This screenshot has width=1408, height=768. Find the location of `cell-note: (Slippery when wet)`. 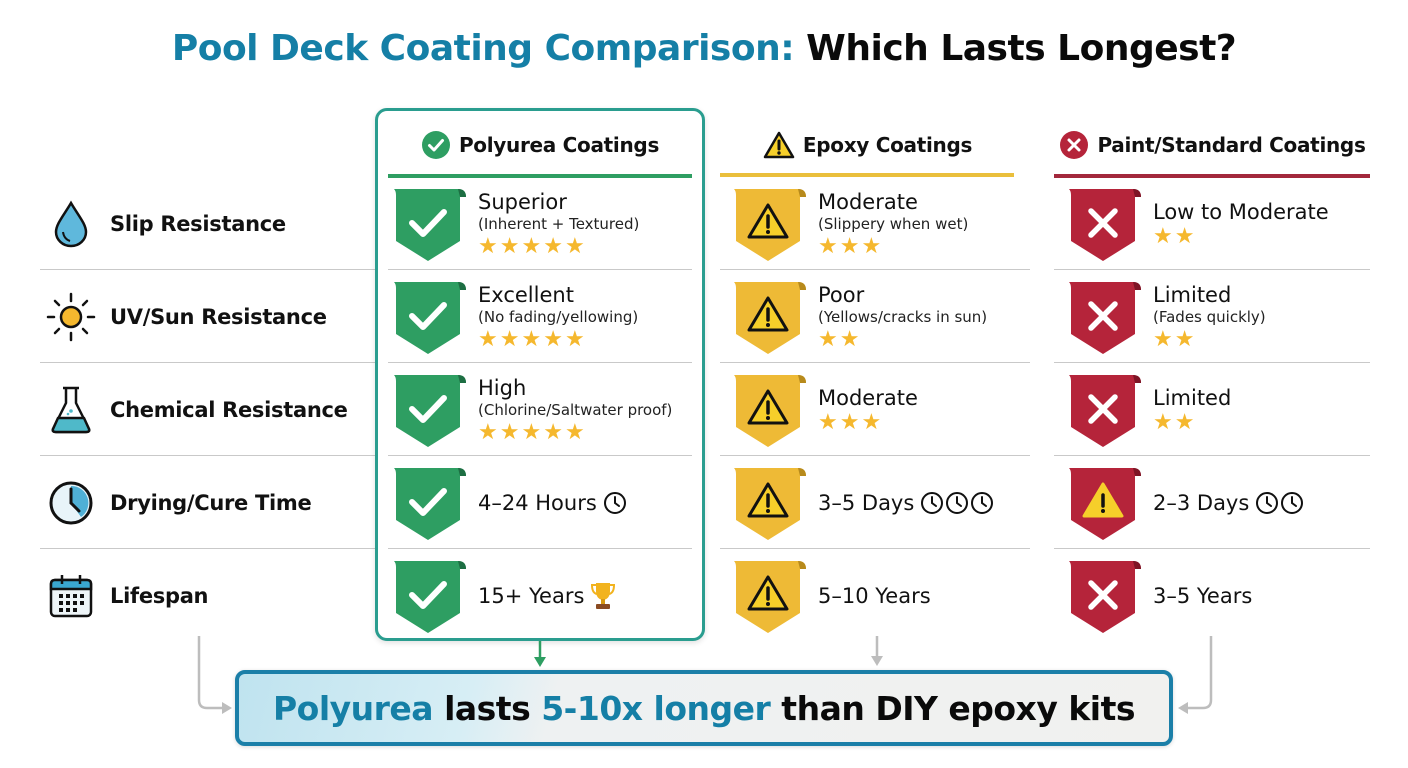

cell-note: (Slippery when wet) is located at coordinates (893, 223).